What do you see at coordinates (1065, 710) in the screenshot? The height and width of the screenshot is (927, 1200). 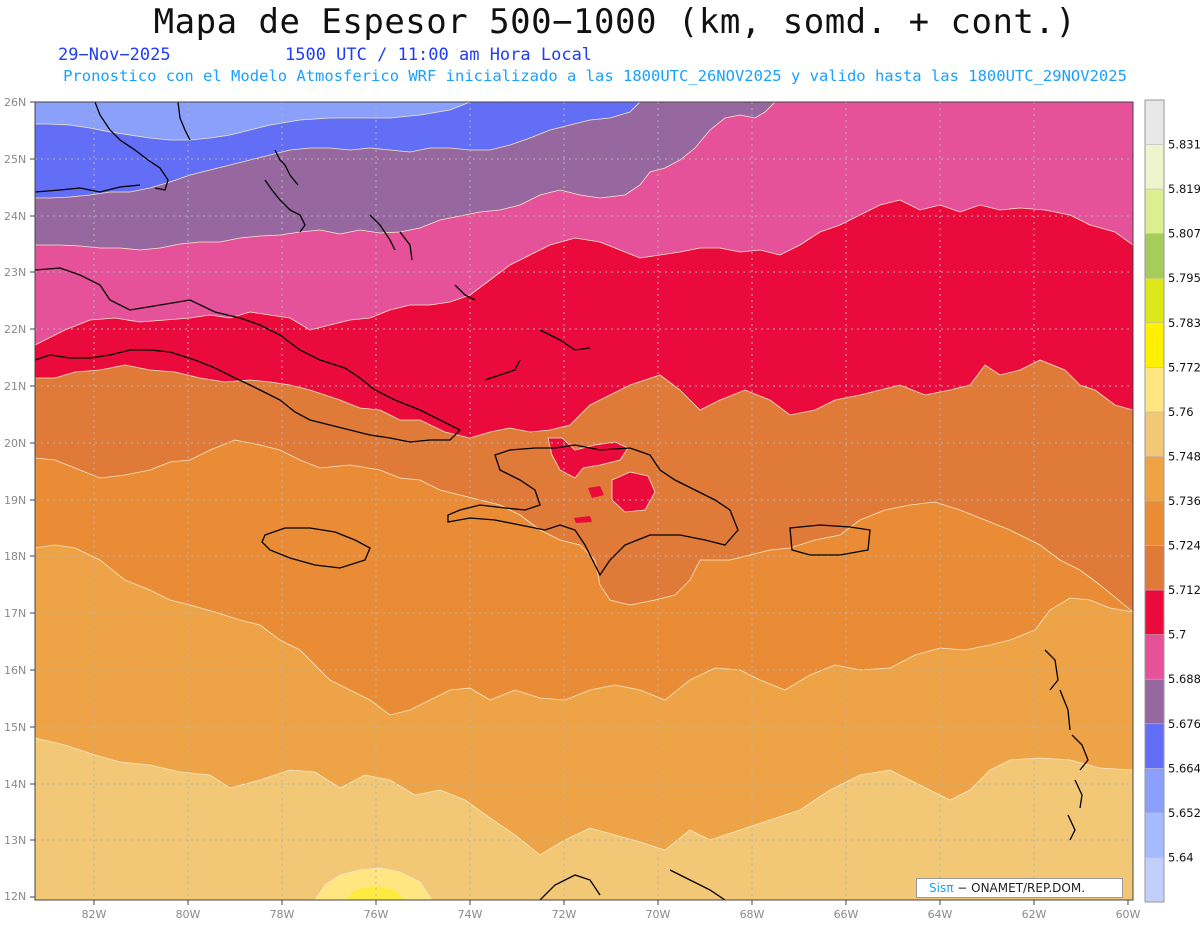 I see `dominica` at bounding box center [1065, 710].